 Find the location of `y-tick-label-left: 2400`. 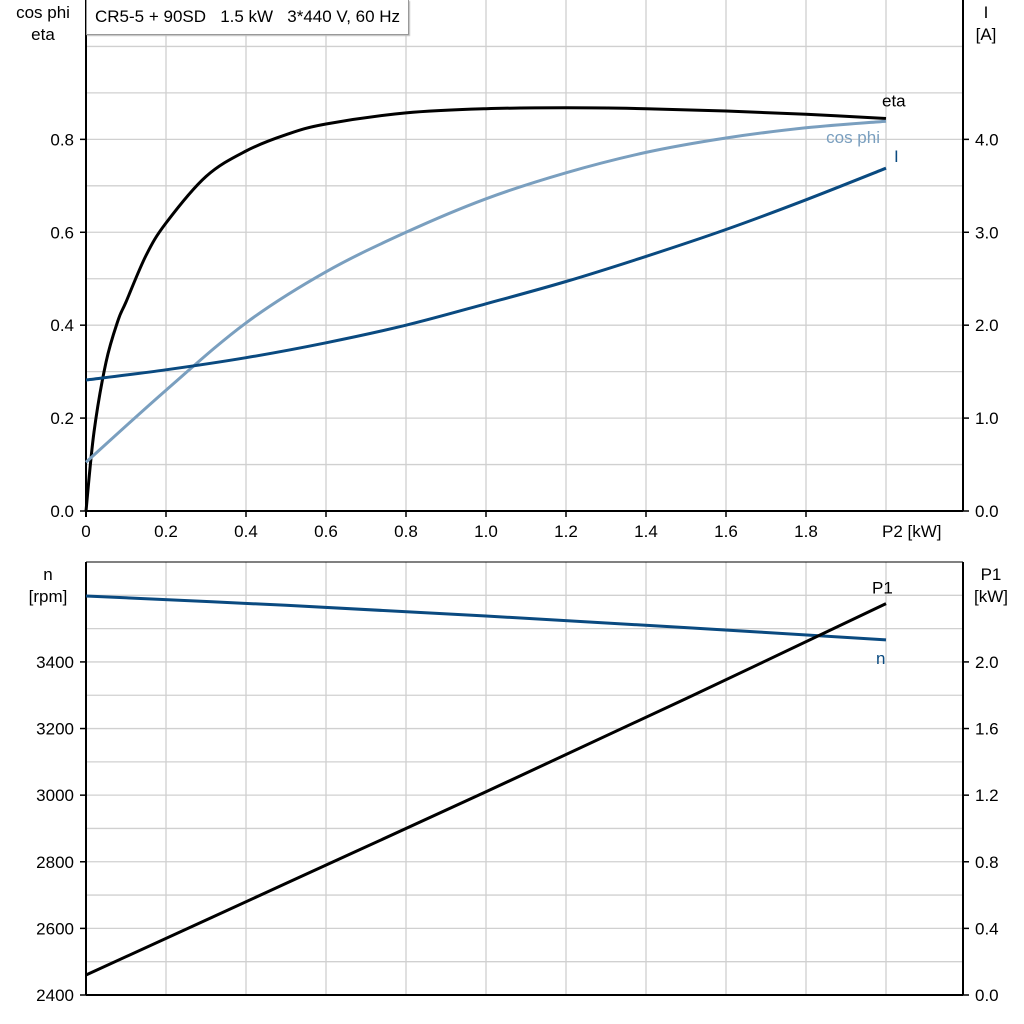

y-tick-label-left: 2400 is located at coordinates (55, 995).